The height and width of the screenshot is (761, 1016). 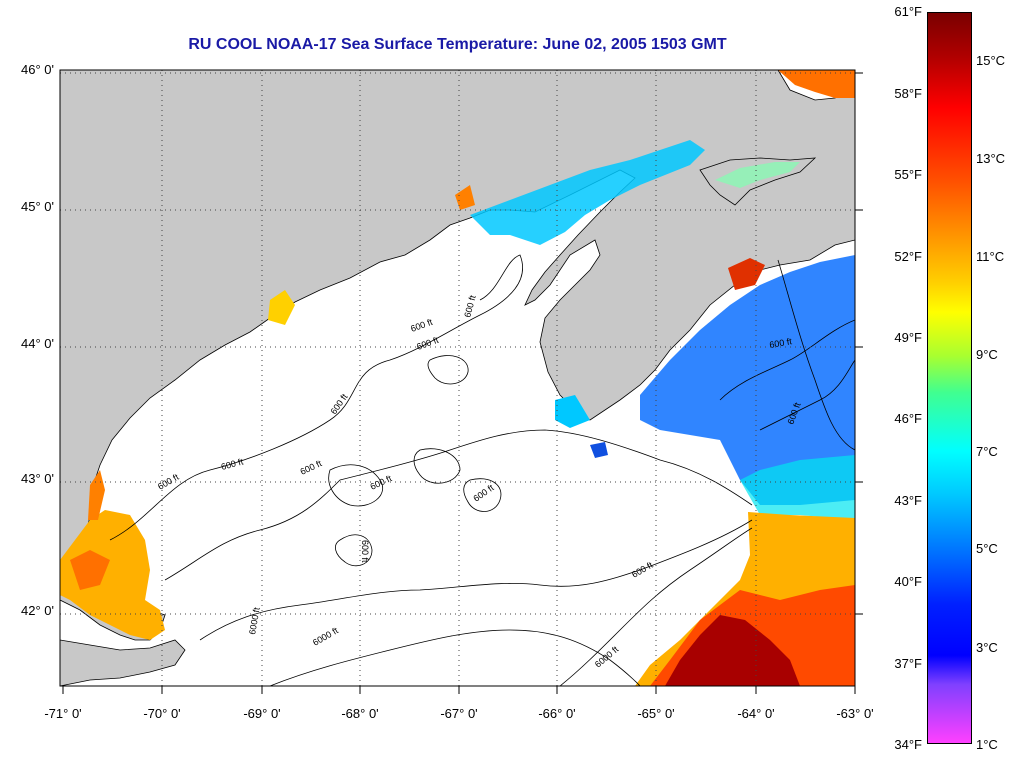 What do you see at coordinates (757, 175) in the screenshot?
I see `sst-nova-scotia-cold` at bounding box center [757, 175].